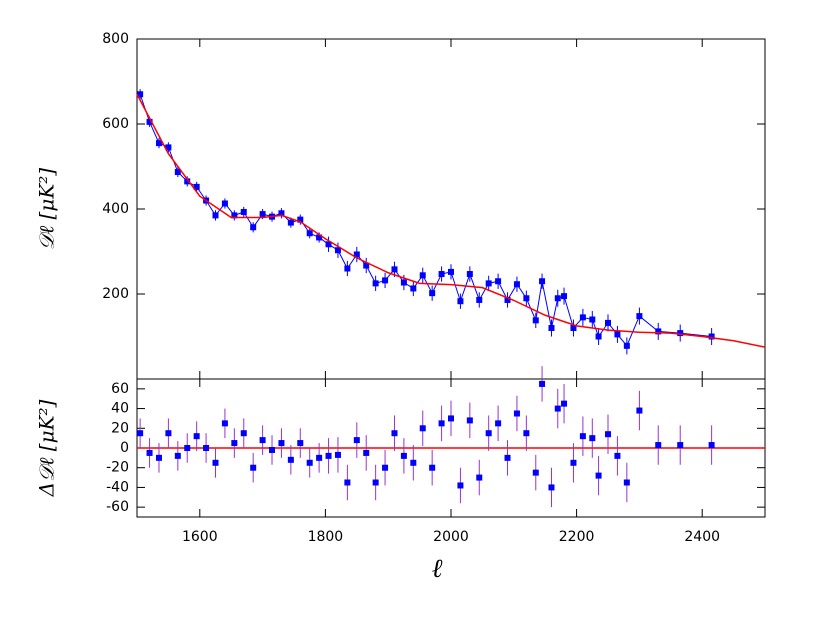 The height and width of the screenshot is (642, 830). Describe the element at coordinates (115, 124) in the screenshot. I see `y-tick-label: 600` at that location.